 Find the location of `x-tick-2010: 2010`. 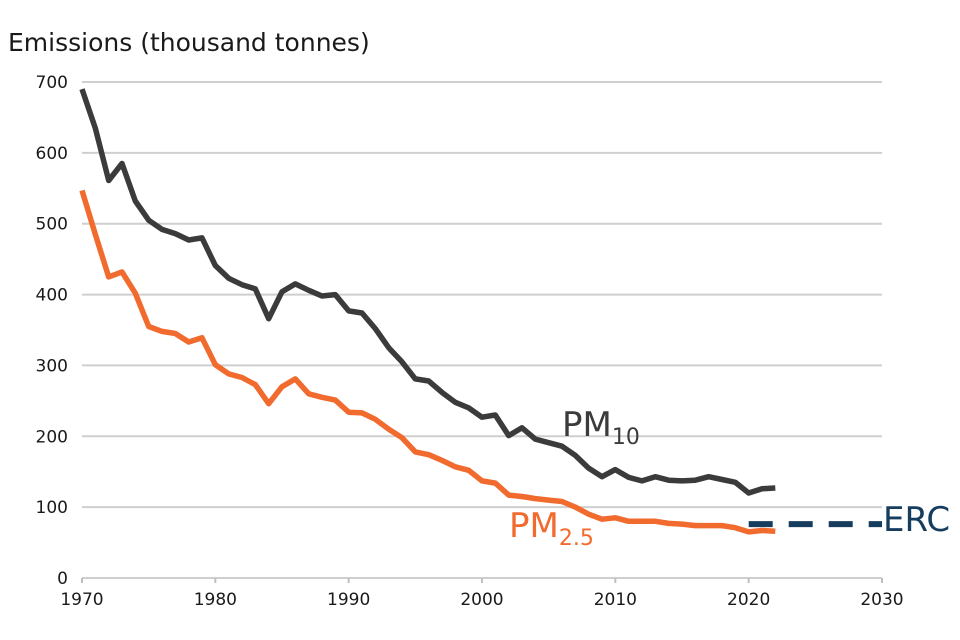

x-tick-2010: 2010 is located at coordinates (615, 600).